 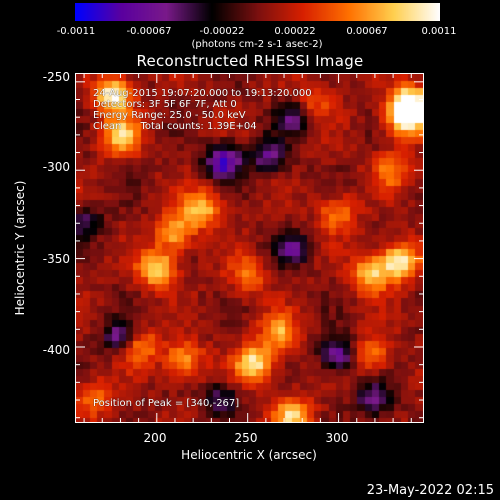 I want to click on y-tick-label: -350, so click(x=56, y=259).